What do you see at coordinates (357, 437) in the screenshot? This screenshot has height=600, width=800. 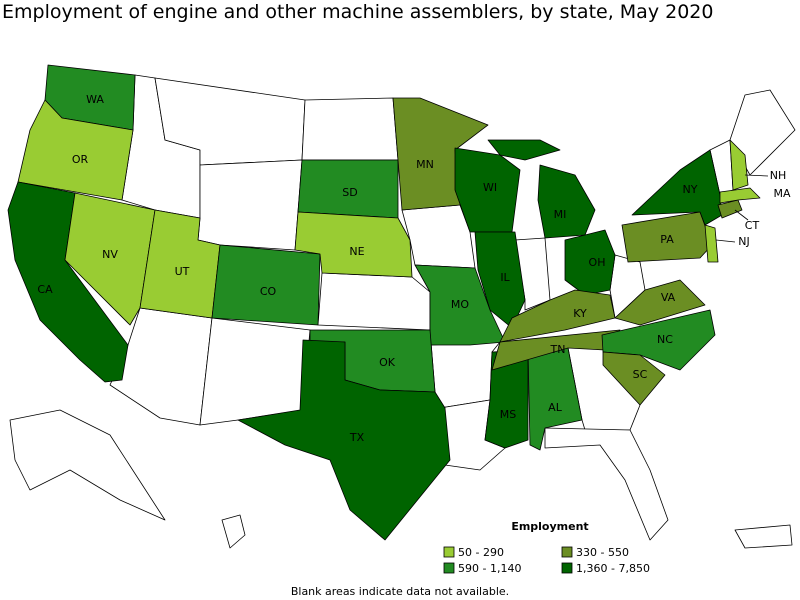 I see `state-label: TX` at bounding box center [357, 437].